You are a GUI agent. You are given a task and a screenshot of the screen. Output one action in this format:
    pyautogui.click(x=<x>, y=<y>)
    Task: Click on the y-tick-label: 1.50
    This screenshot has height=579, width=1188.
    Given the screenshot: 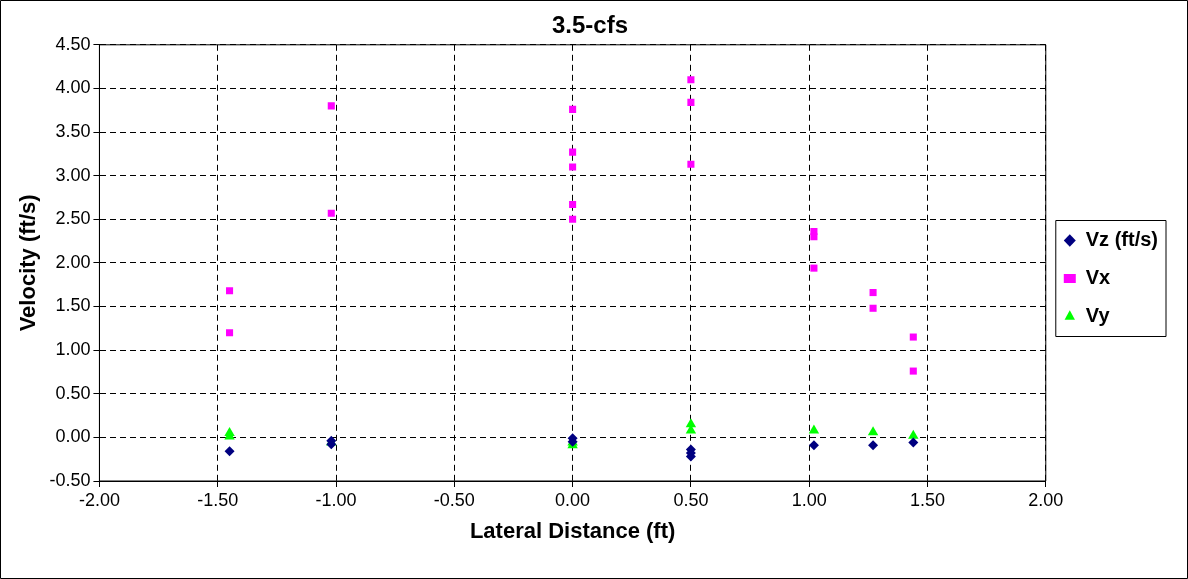 What is the action you would take?
    pyautogui.click(x=73, y=305)
    